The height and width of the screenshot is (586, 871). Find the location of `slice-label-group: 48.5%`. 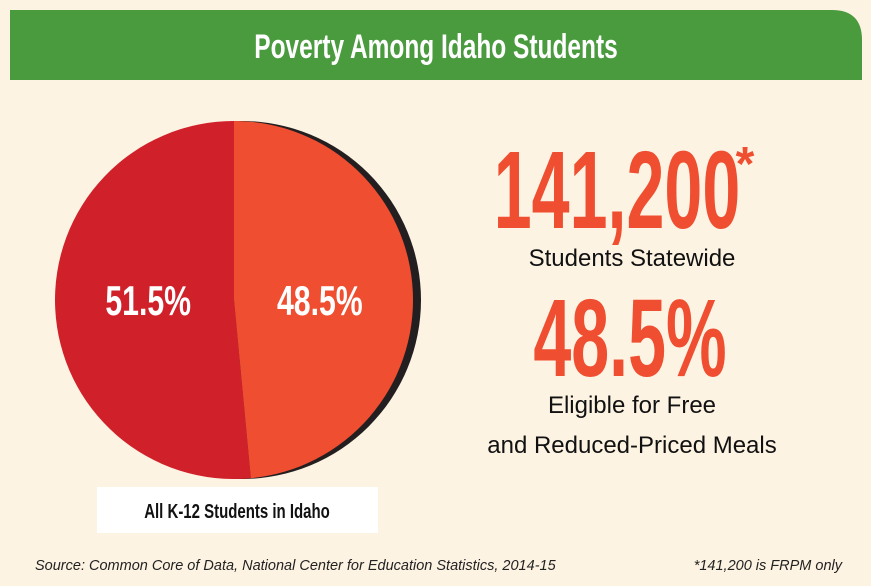

slice-label-group: 48.5% is located at coordinates (320, 300).